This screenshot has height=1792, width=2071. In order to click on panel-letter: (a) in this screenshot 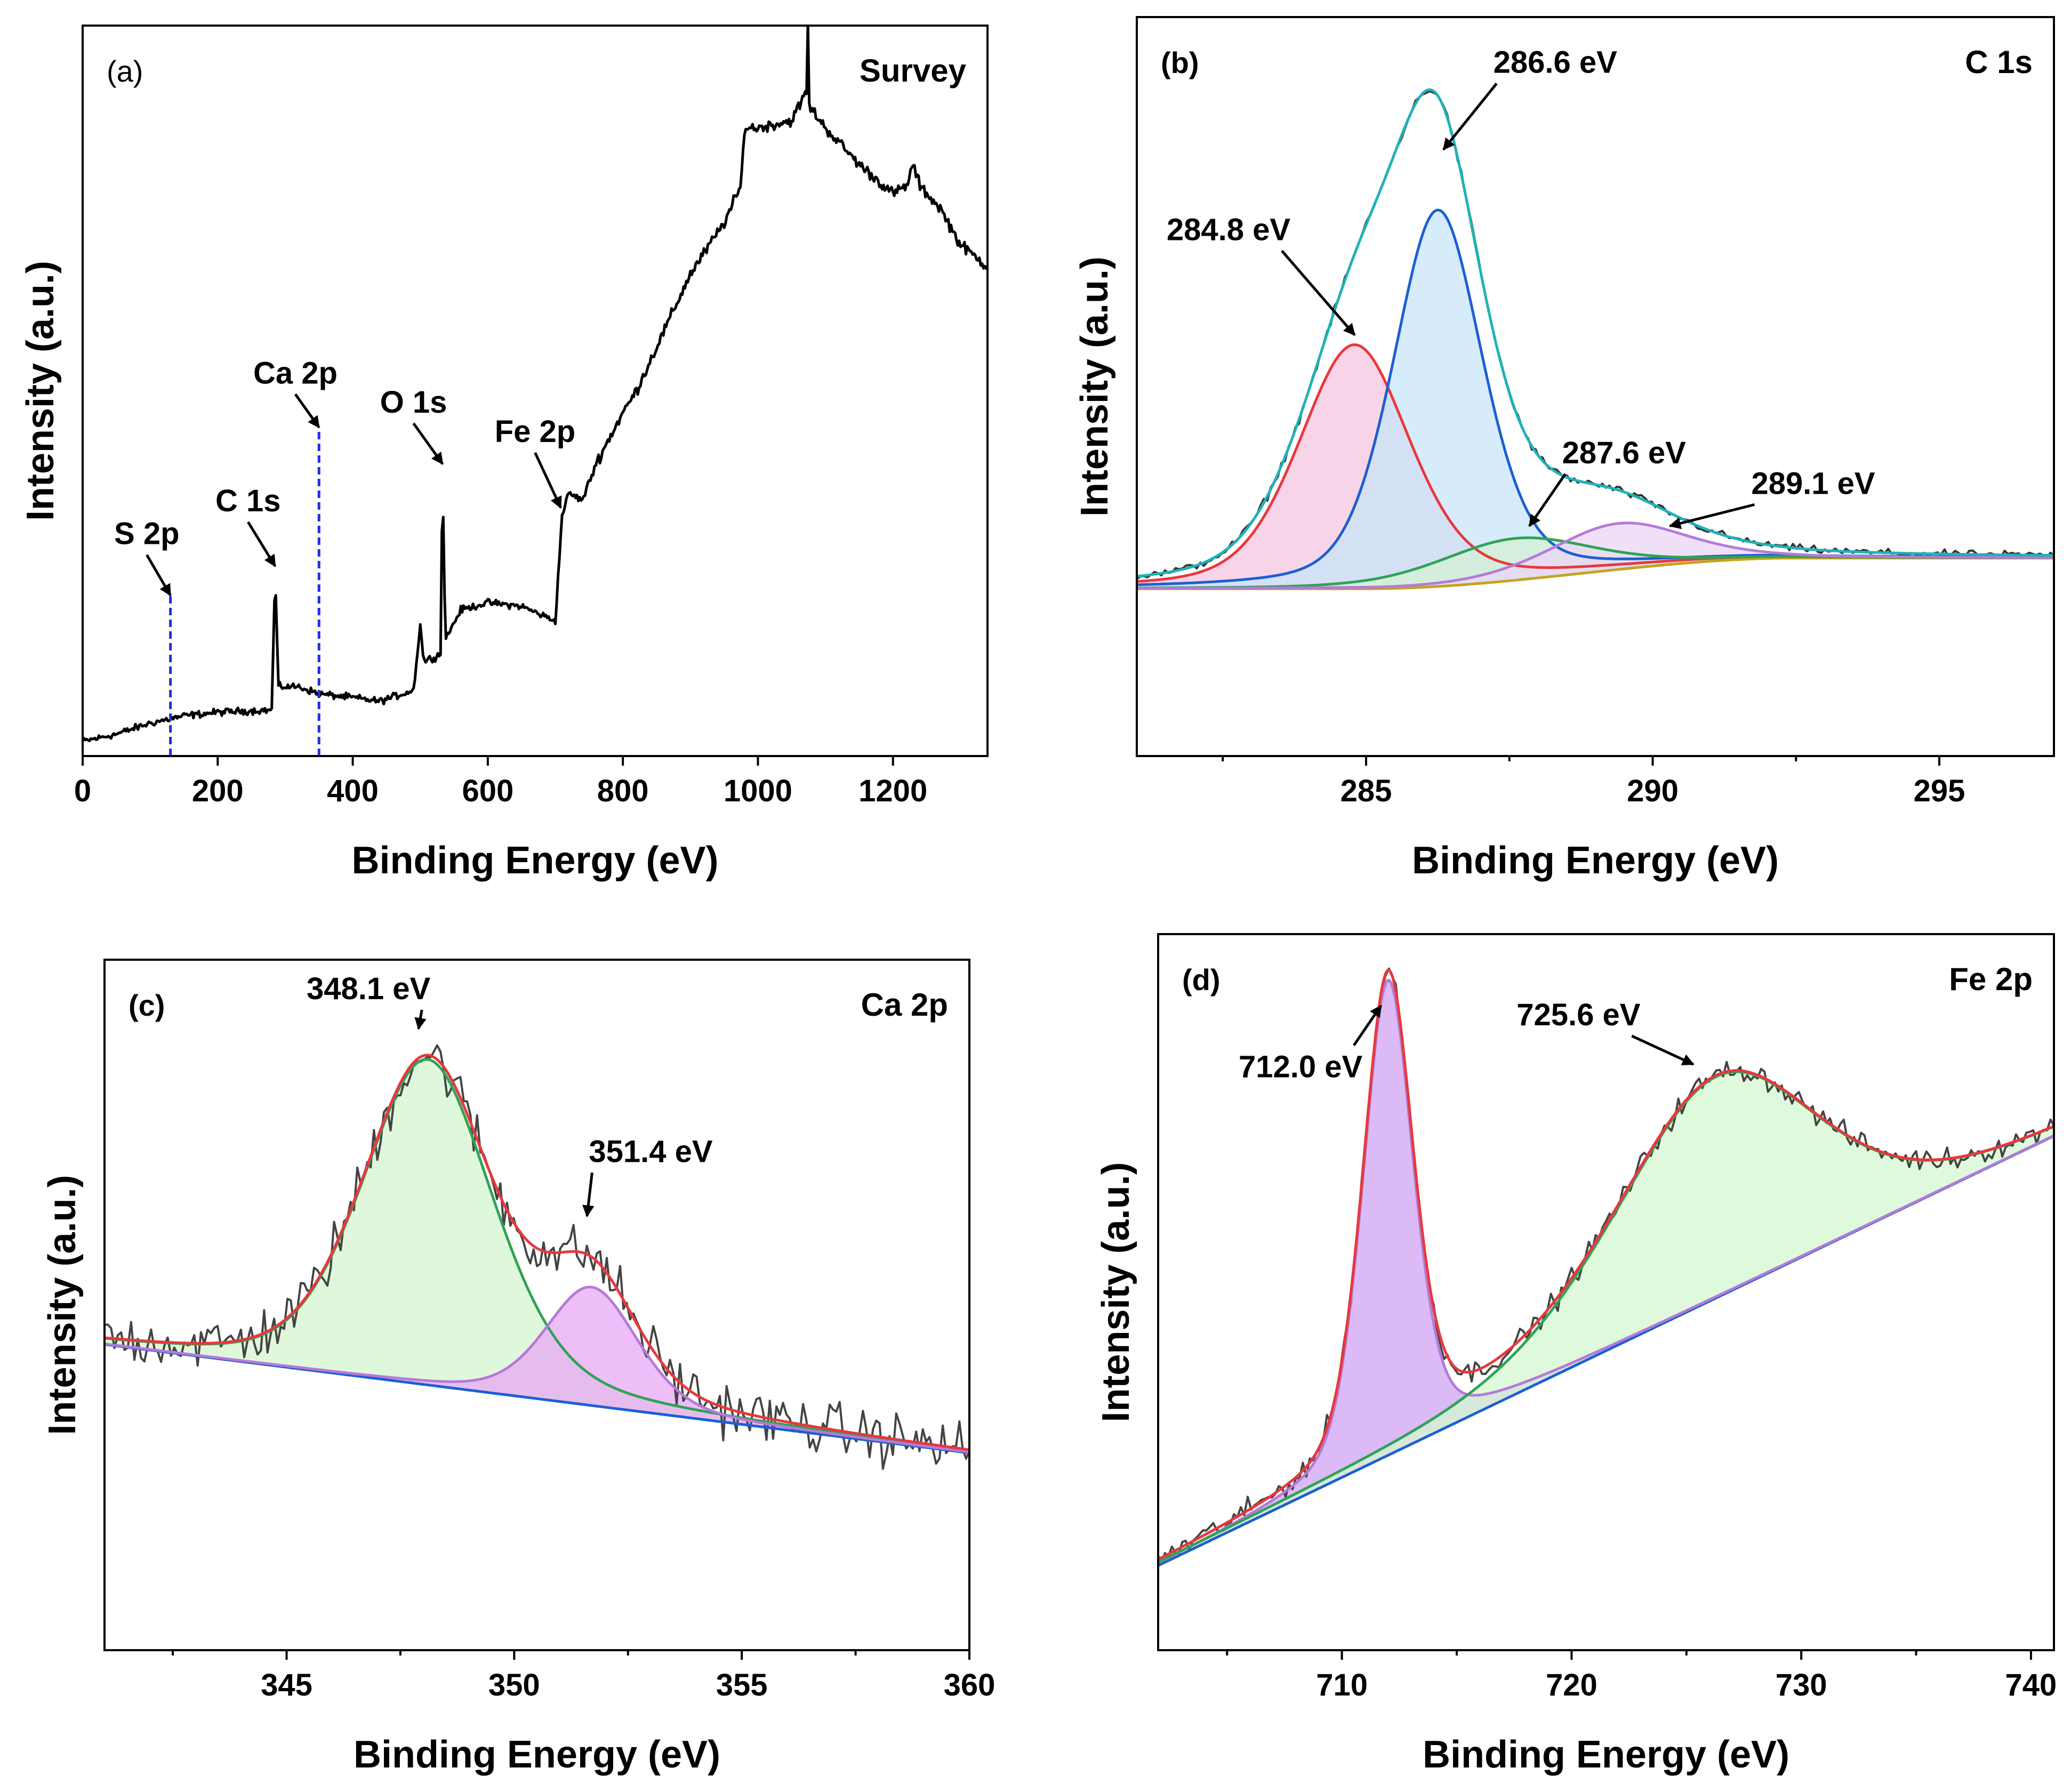, I will do `click(125, 71)`.